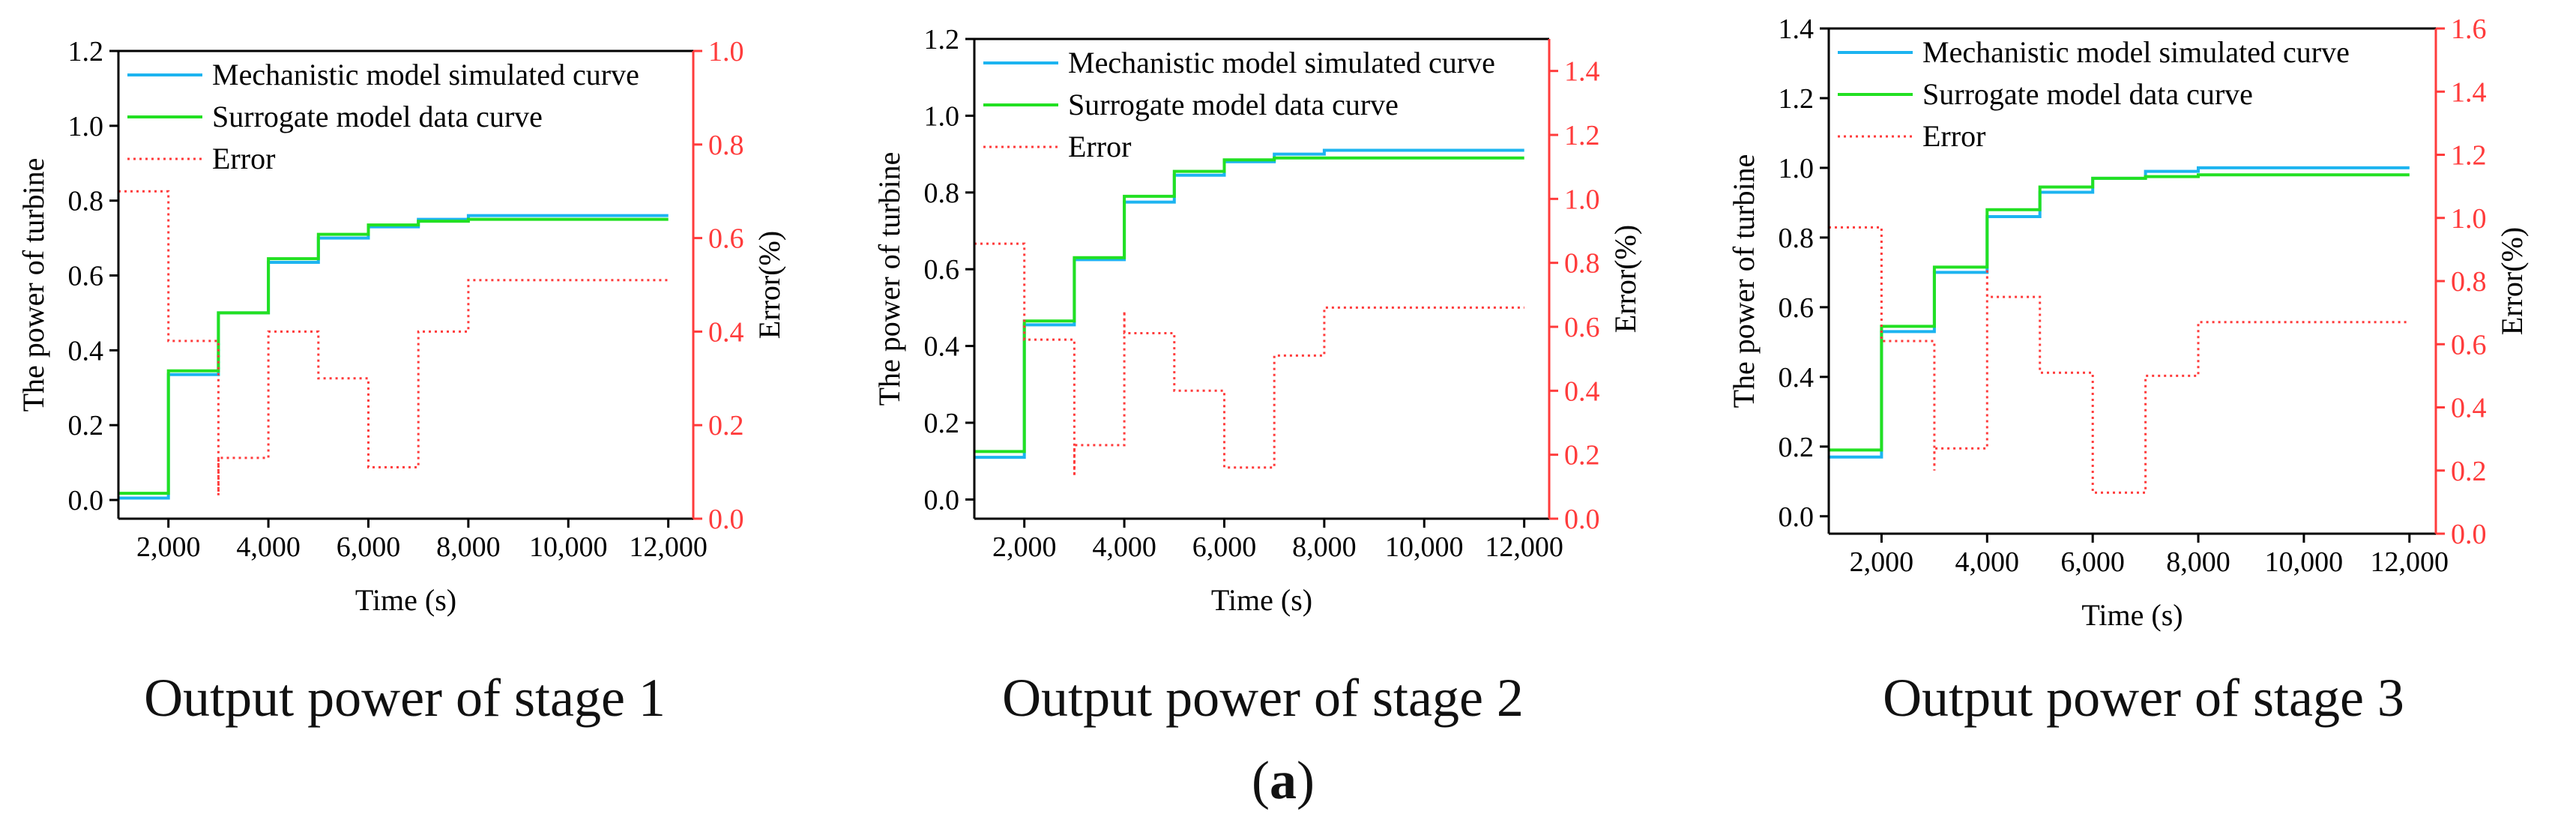  Describe the element at coordinates (1582, 264) in the screenshot. I see `stage-2-y2-tick-label: 0.8` at that location.